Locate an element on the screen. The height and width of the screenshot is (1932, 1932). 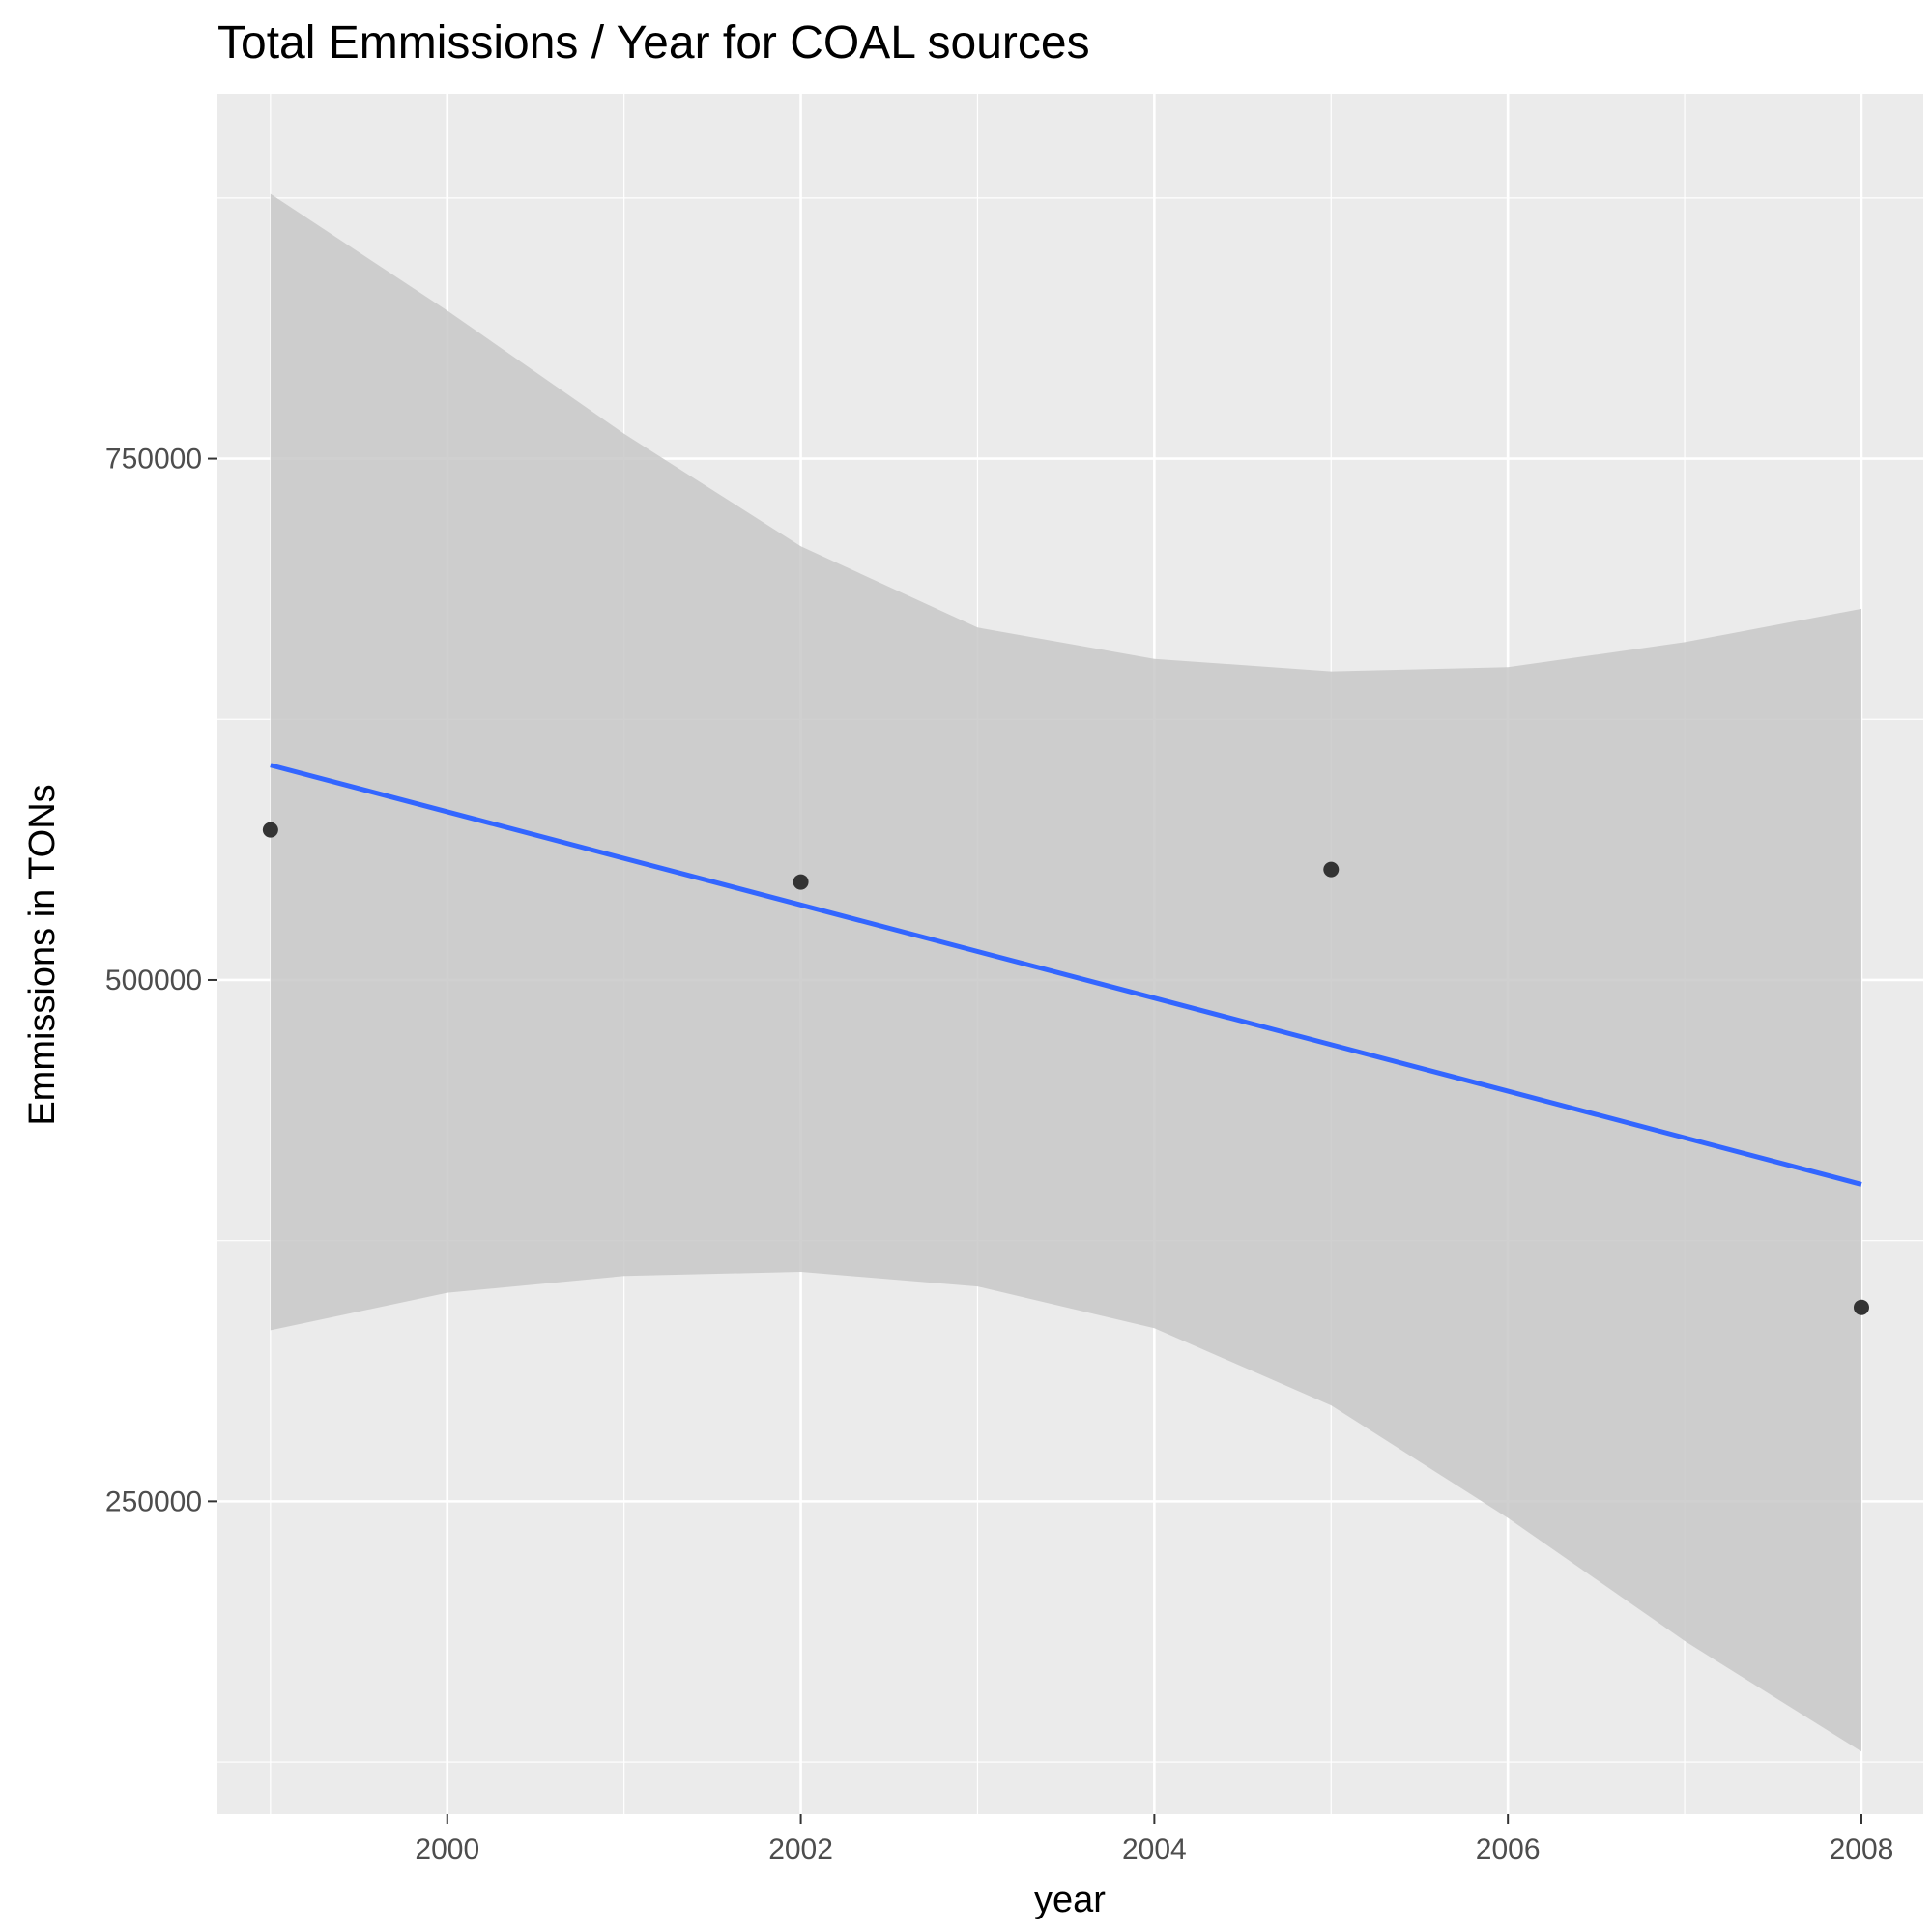
x-tick-label: 2002 is located at coordinates (800, 1849).